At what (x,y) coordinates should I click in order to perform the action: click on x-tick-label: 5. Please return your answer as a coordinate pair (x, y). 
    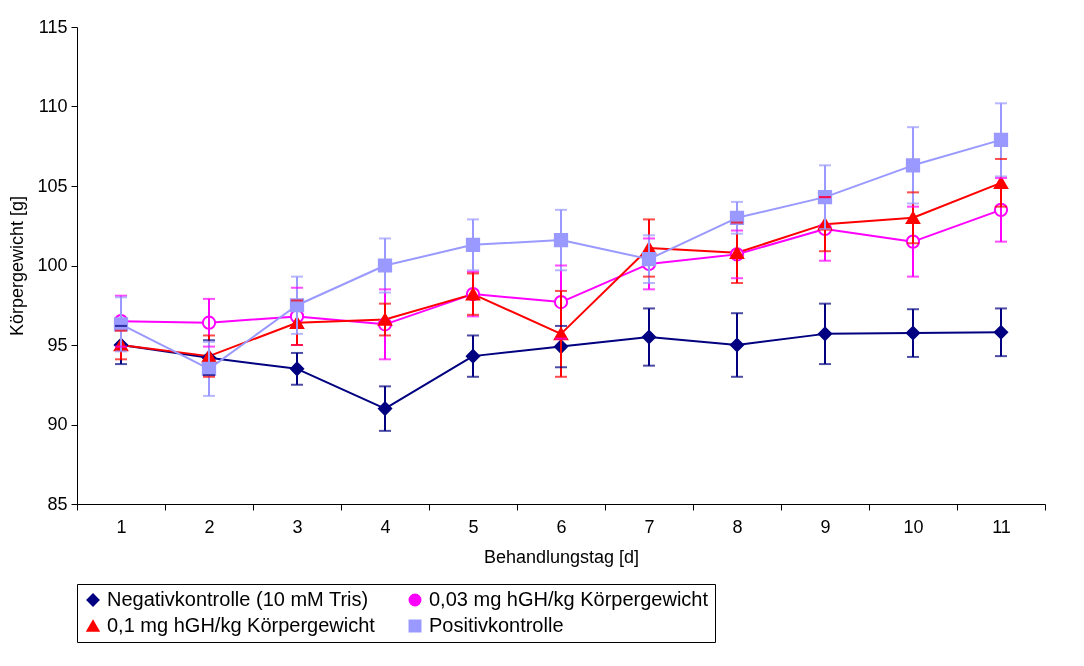
    Looking at the image, I should click on (473, 526).